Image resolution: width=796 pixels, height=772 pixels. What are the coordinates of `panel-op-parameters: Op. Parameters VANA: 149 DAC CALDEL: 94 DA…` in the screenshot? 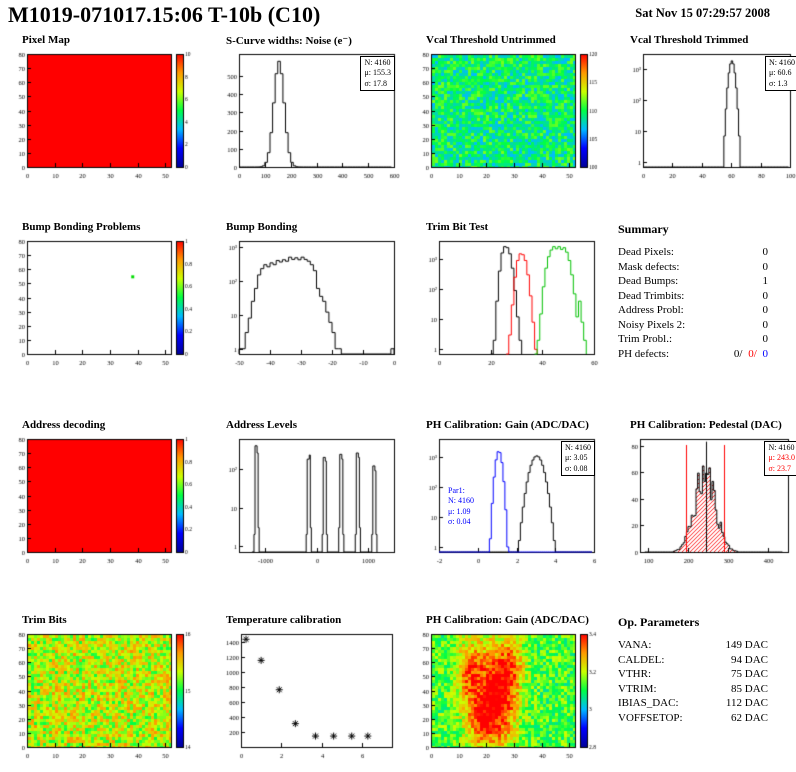 It's located at (706, 693).